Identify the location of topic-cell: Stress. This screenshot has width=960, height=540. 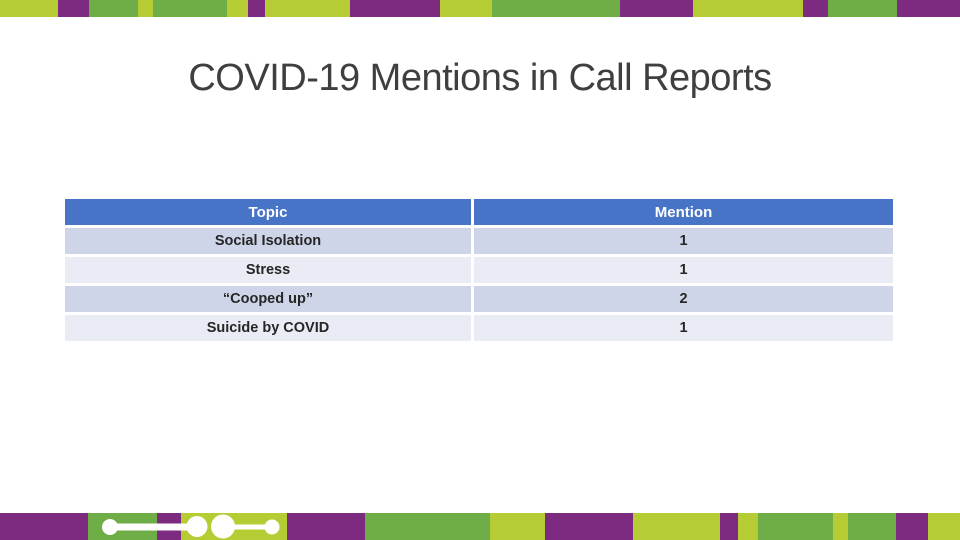
(268, 270).